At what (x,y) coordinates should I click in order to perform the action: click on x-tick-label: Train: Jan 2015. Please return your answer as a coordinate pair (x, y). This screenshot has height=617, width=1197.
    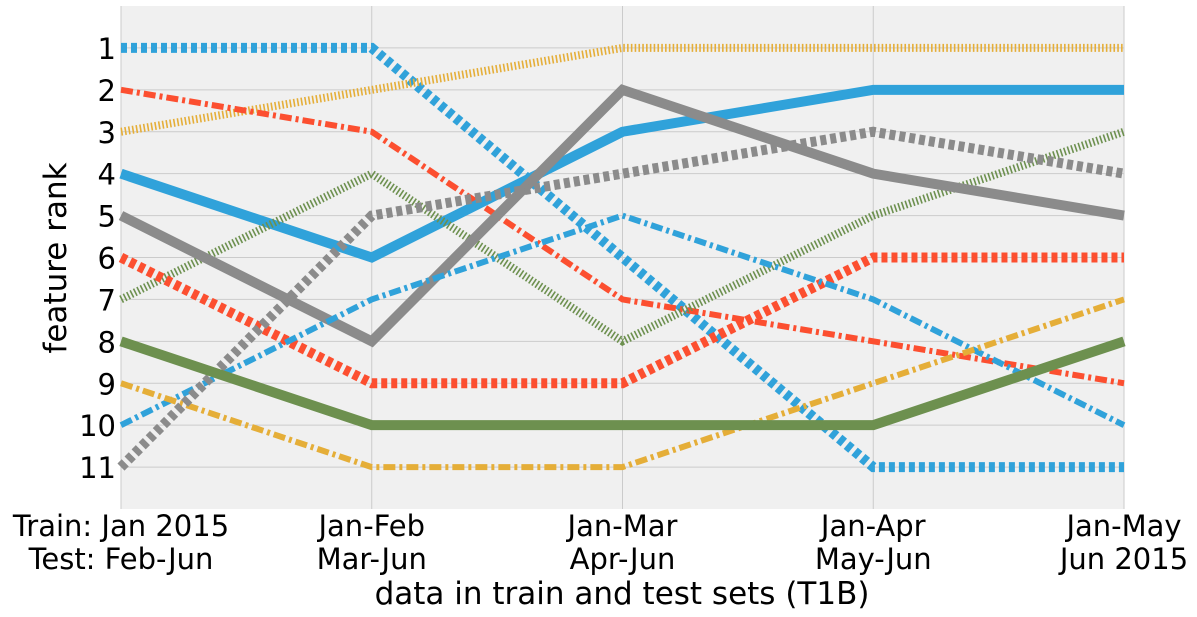
    Looking at the image, I should click on (120, 526).